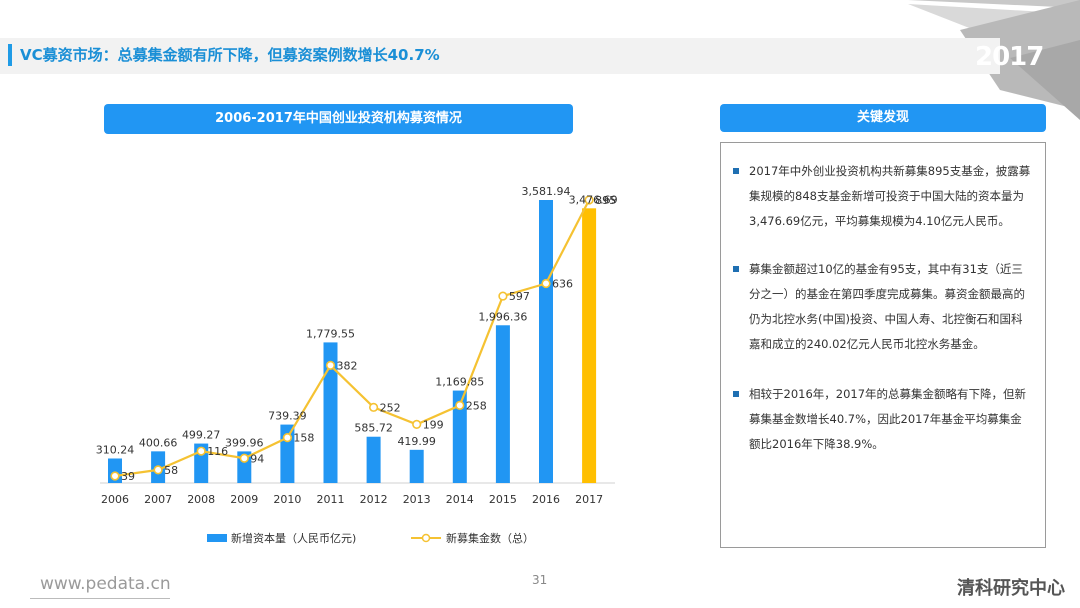 This screenshot has width=1080, height=608. I want to click on bar-value-label: 419.99, so click(416, 441).